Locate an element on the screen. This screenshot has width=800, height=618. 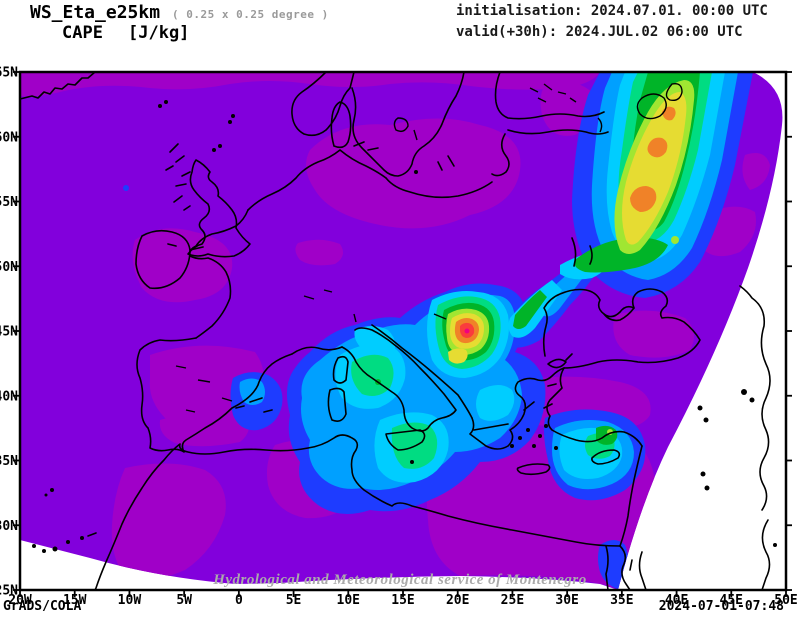
lat-tick-label: 50N is located at coordinates (9, 267).